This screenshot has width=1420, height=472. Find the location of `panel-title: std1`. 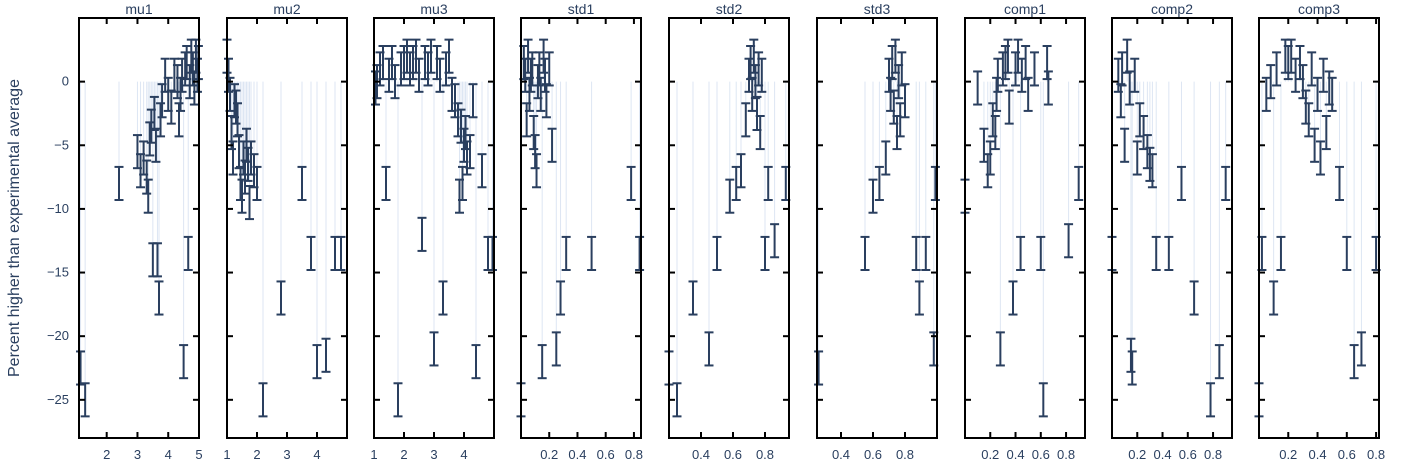

panel-title: std1 is located at coordinates (581, 9).